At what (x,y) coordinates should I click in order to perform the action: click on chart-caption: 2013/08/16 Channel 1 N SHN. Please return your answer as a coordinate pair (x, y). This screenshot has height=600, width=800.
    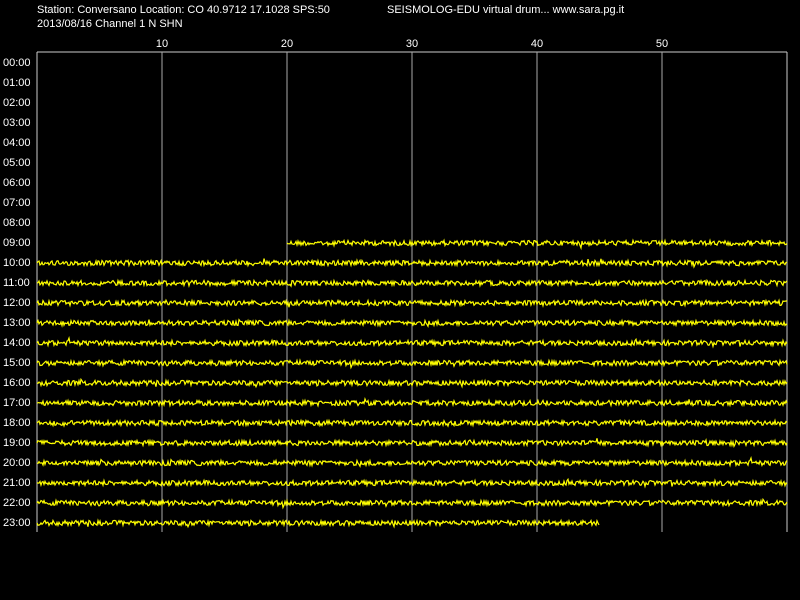
    Looking at the image, I should click on (110, 24).